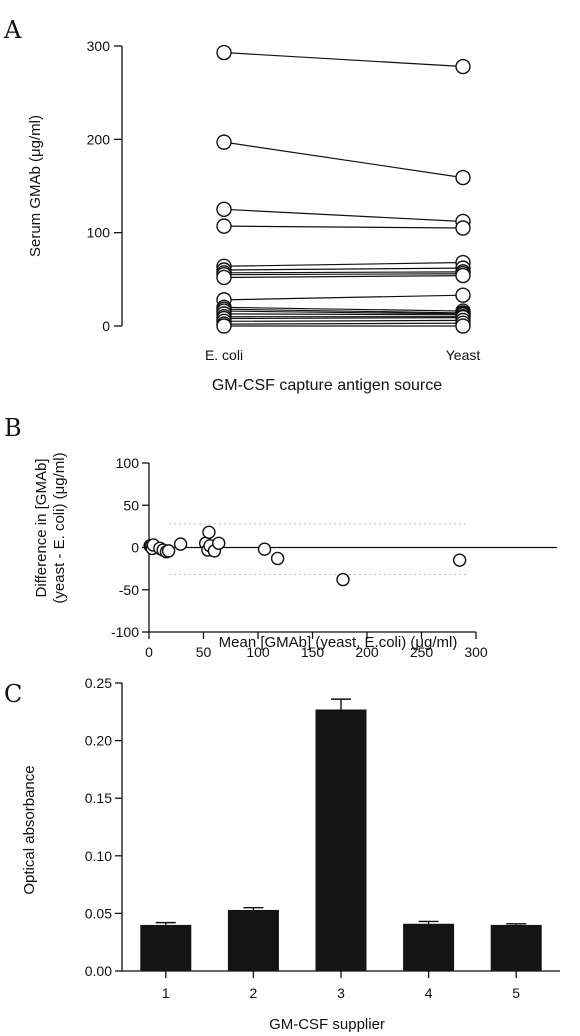 The width and height of the screenshot is (580, 1036). Describe the element at coordinates (99, 139) in the screenshot. I see `panel-a-y-tick-label: 200` at that location.